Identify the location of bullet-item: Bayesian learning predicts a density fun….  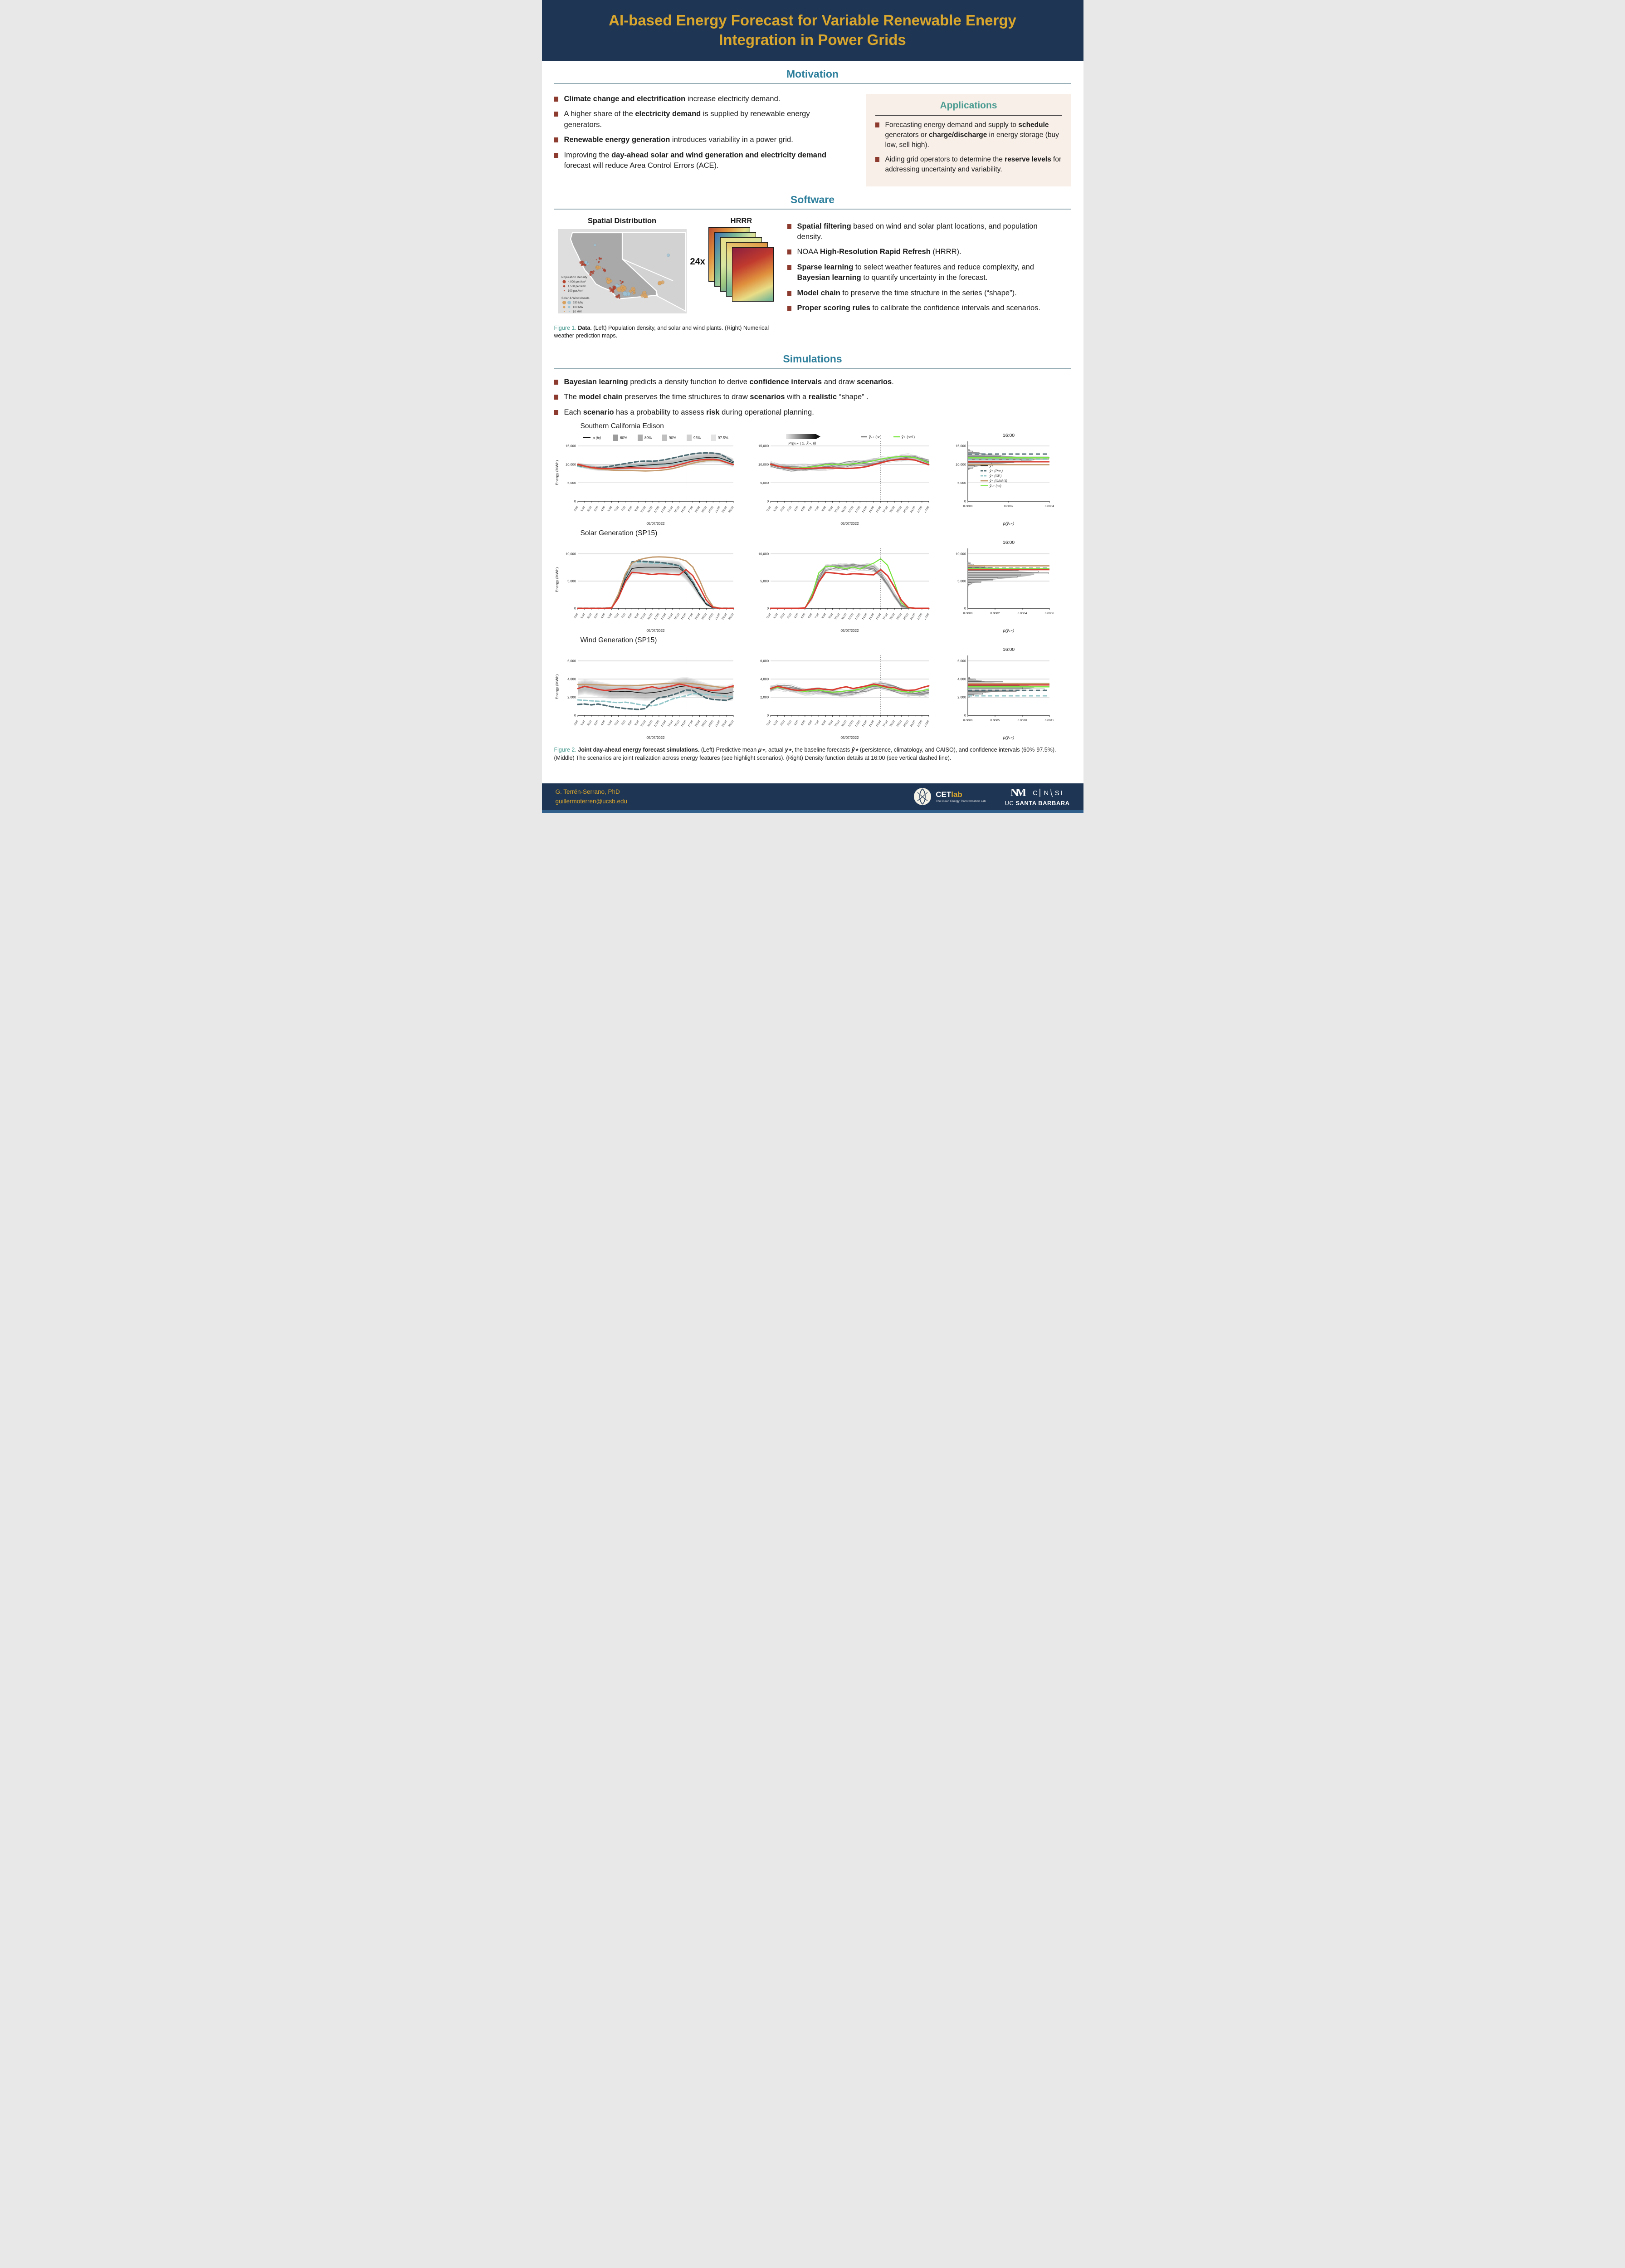
(812, 382).